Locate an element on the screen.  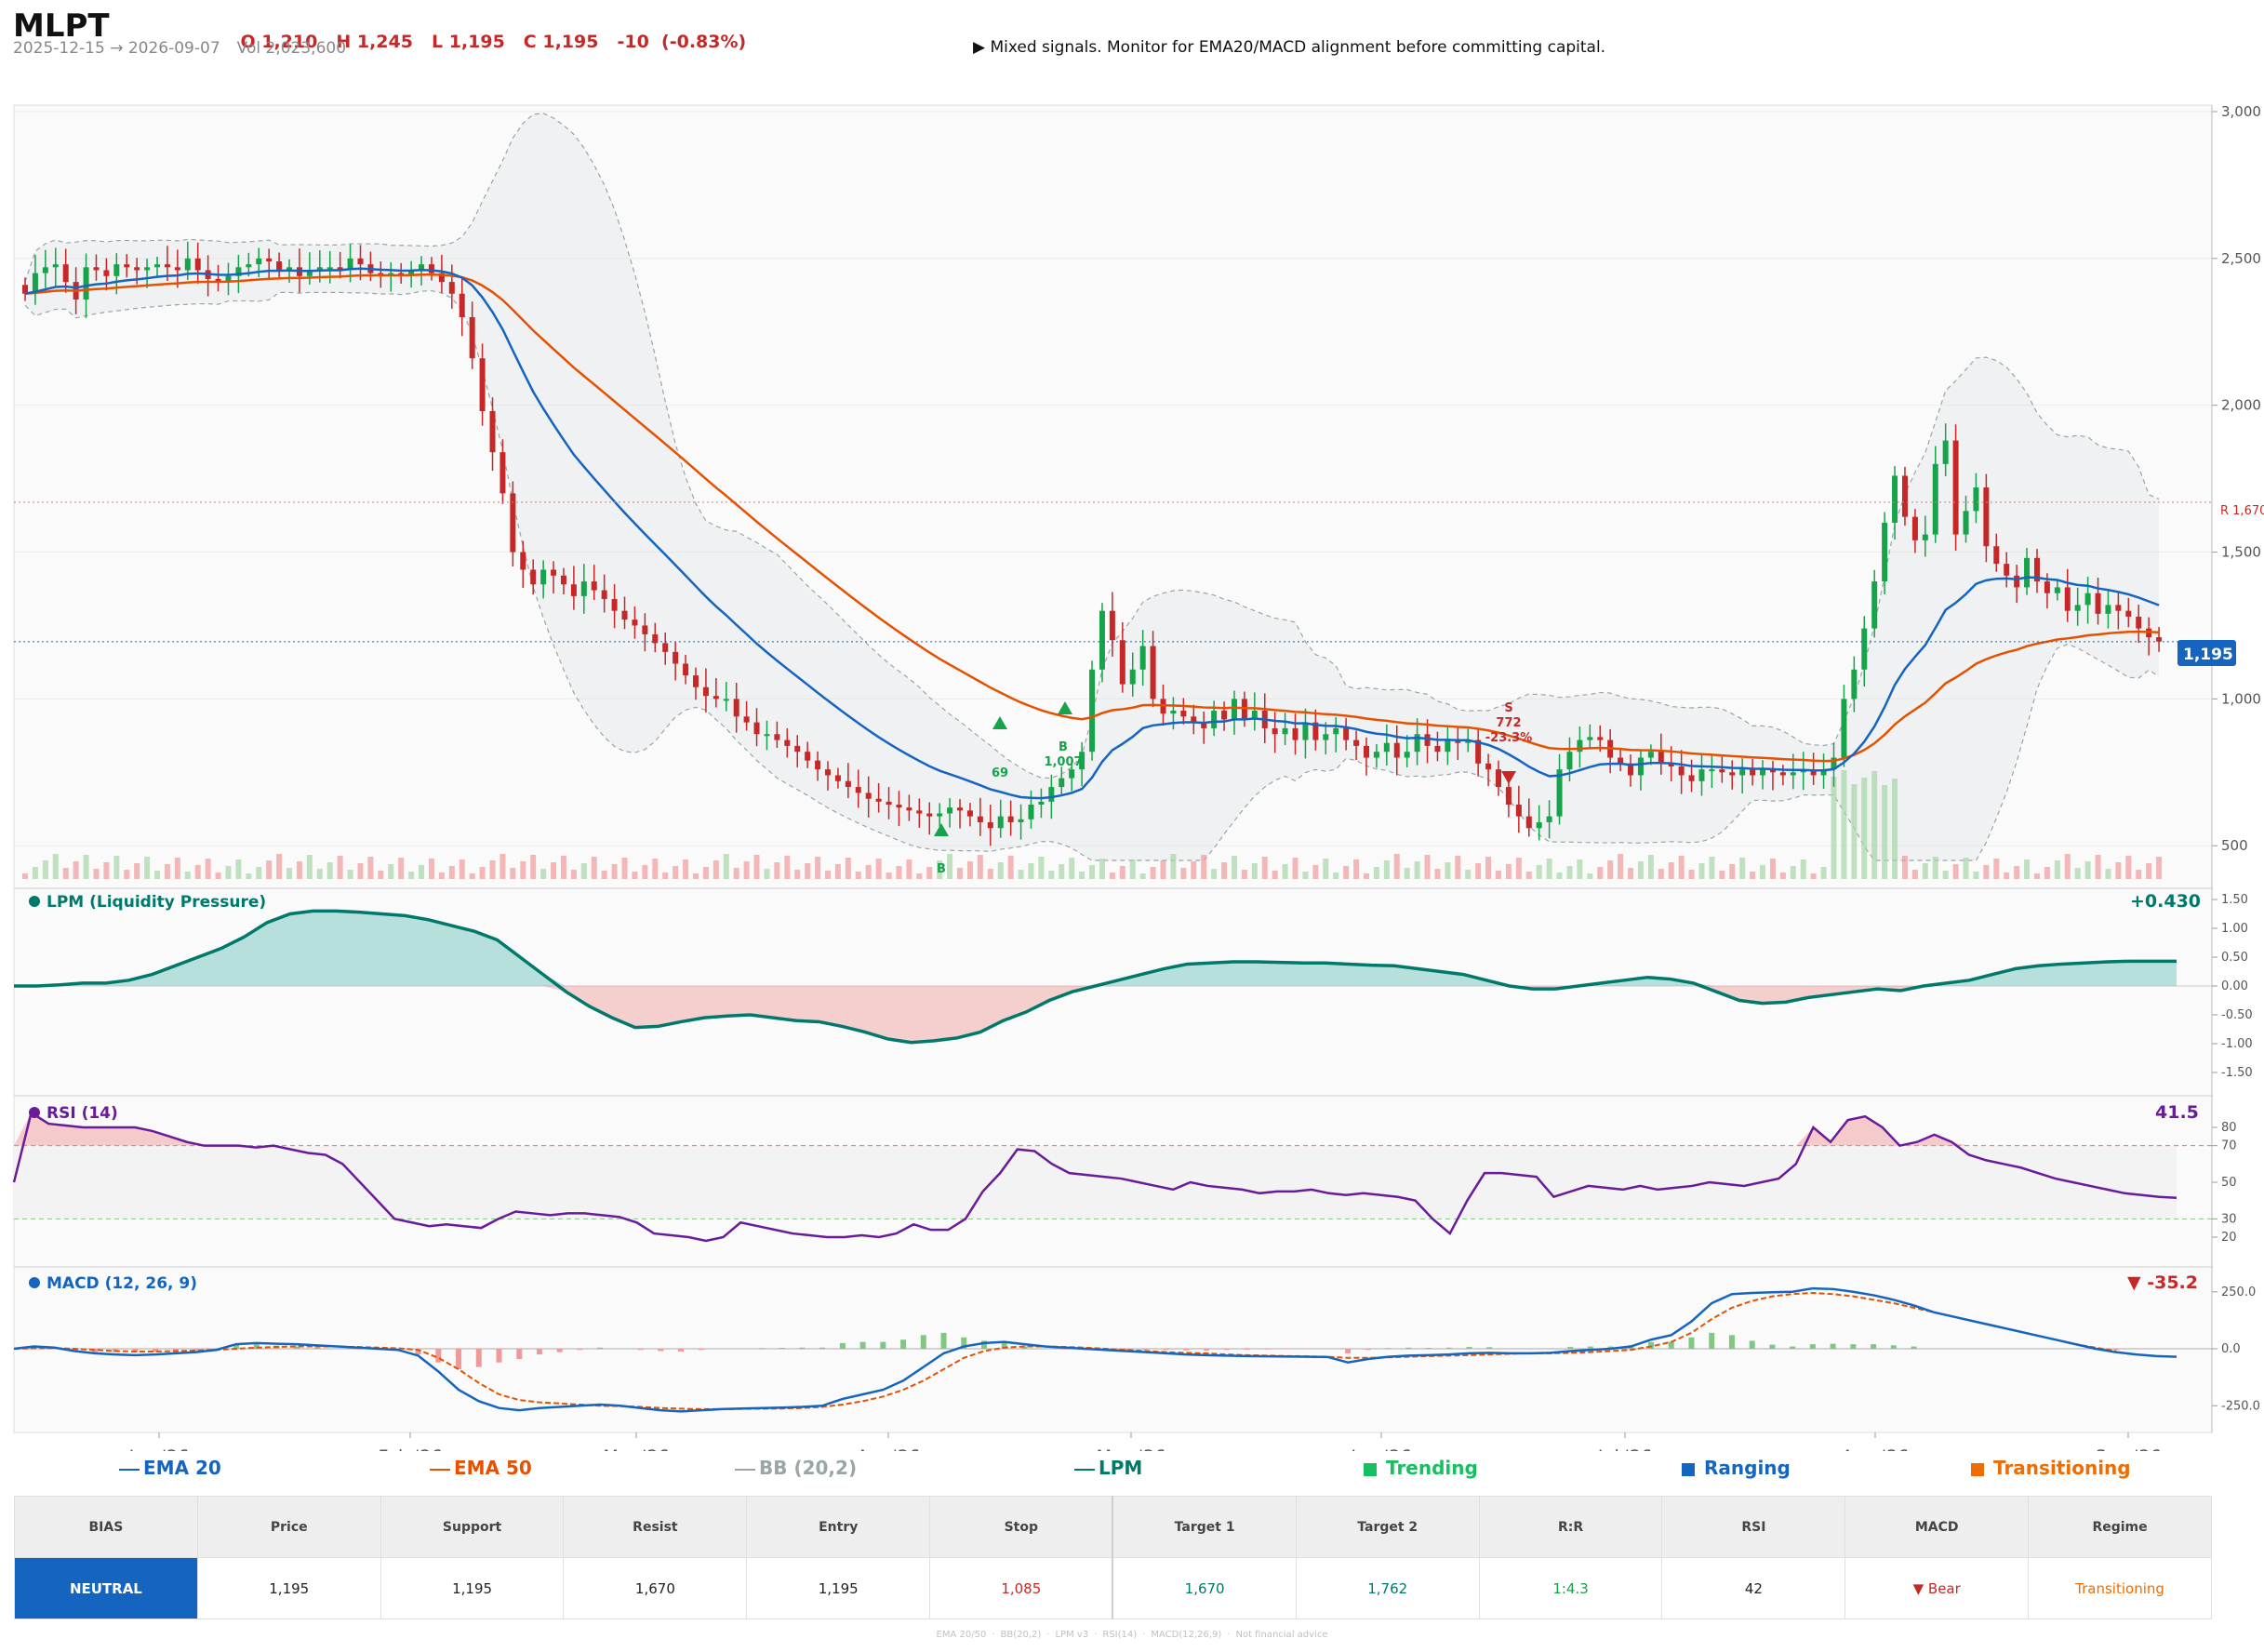
rsi-value: 41.5 is located at coordinates (2177, 1112).